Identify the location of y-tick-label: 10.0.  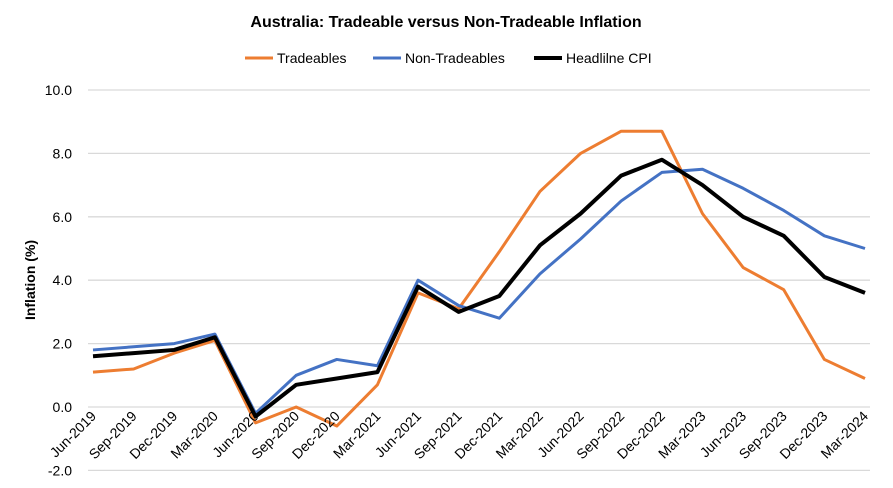
(58, 90).